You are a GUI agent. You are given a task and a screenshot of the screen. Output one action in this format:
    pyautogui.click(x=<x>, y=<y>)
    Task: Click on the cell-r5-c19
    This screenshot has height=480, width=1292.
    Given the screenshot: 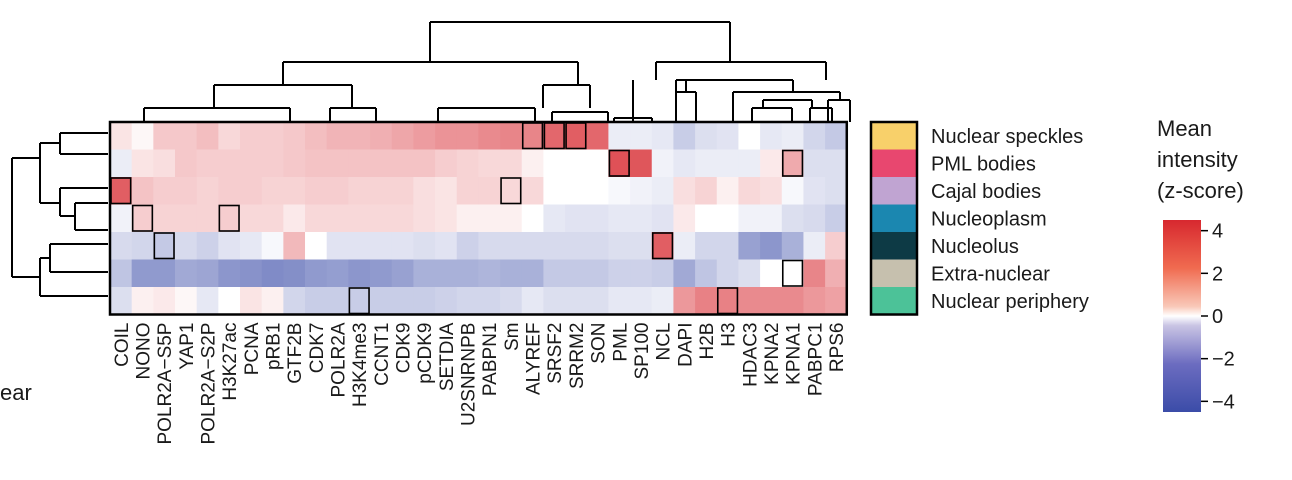 What is the action you would take?
    pyautogui.click(x=532, y=273)
    